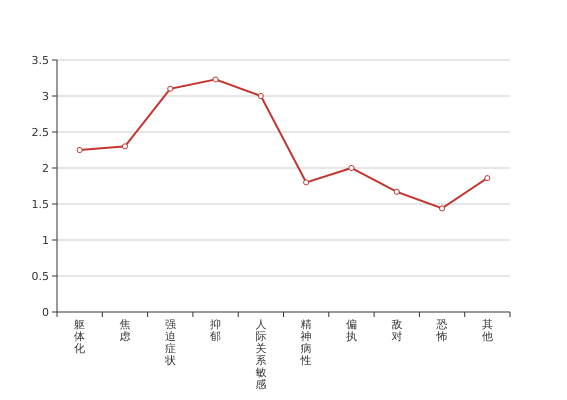 Image resolution: width=567 pixels, height=400 pixels. Describe the element at coordinates (45, 240) in the screenshot. I see `y-tick-label: 1` at that location.